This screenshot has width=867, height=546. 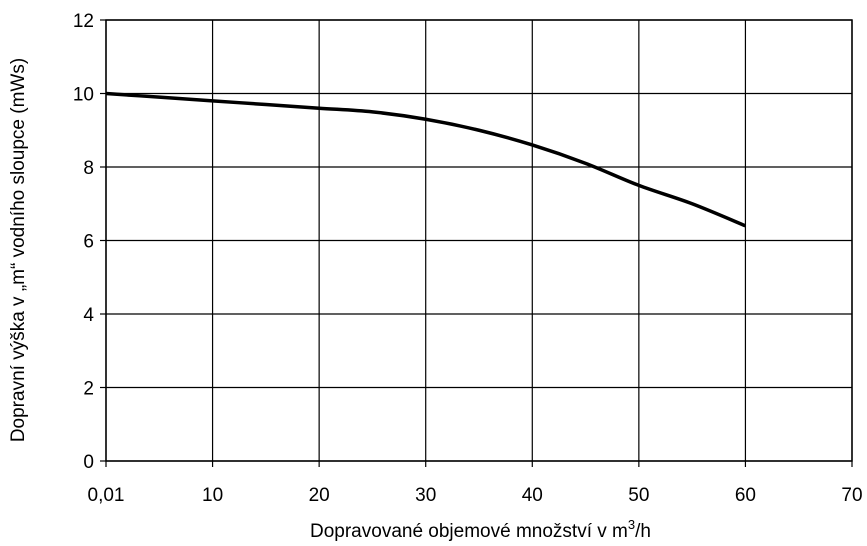 I want to click on y-tick-label: 0, so click(x=88, y=462).